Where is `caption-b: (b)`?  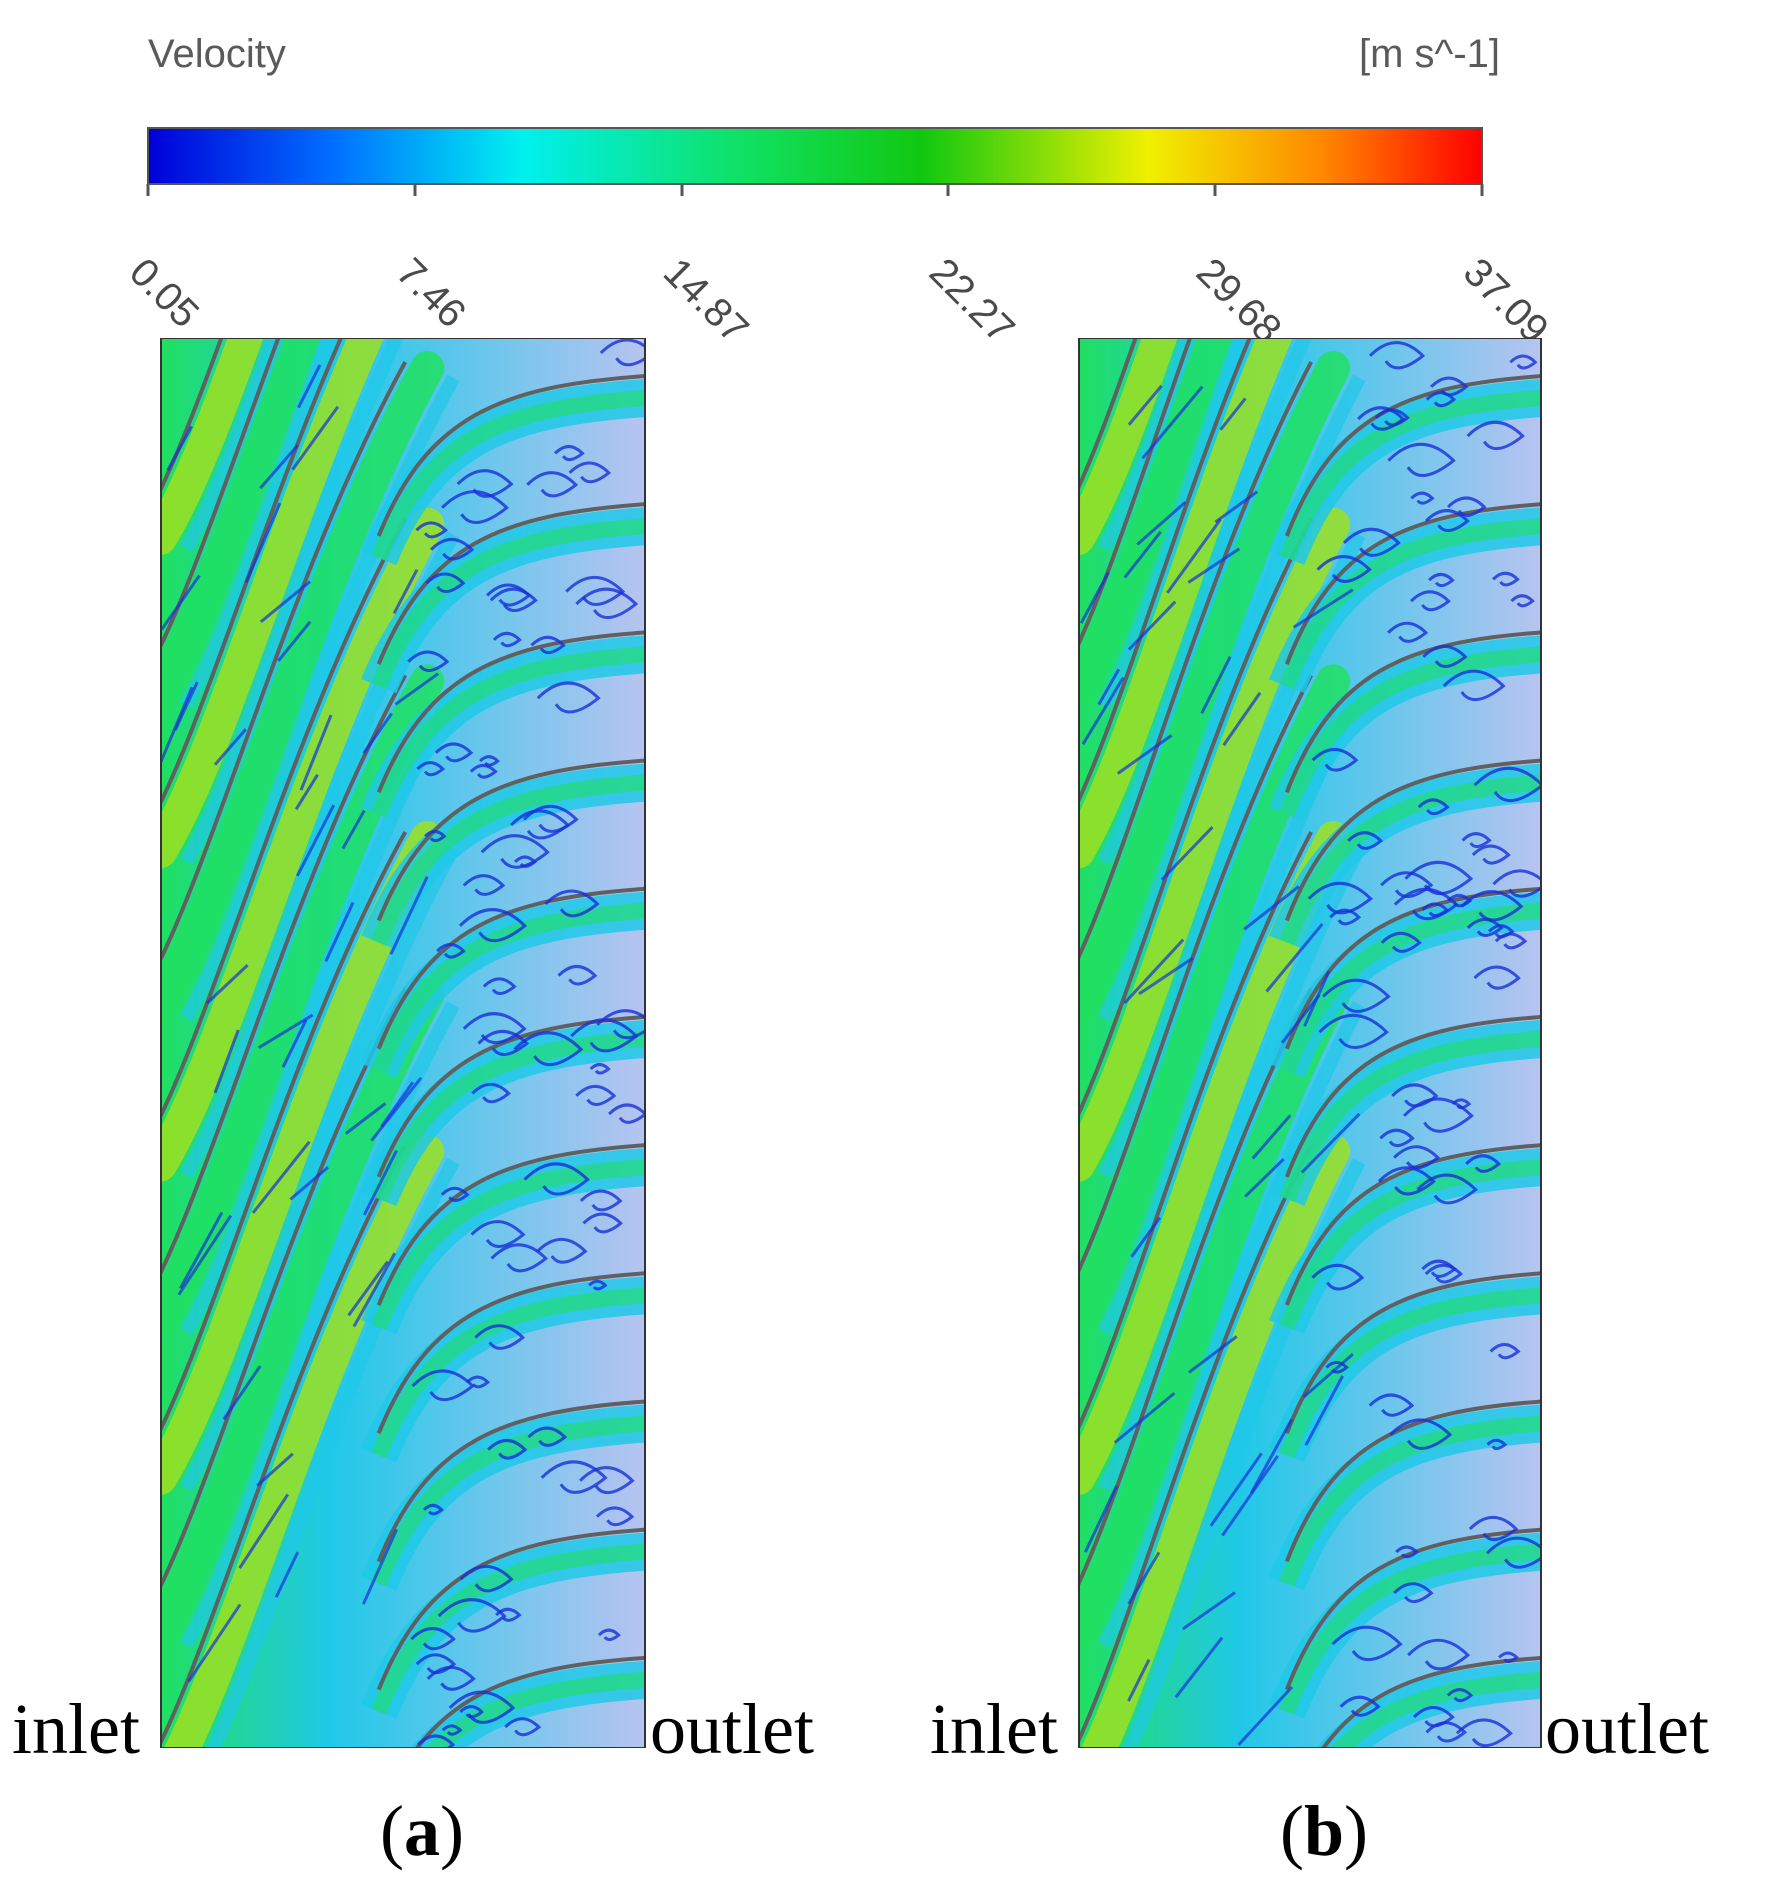 caption-b: (b) is located at coordinates (1324, 1831).